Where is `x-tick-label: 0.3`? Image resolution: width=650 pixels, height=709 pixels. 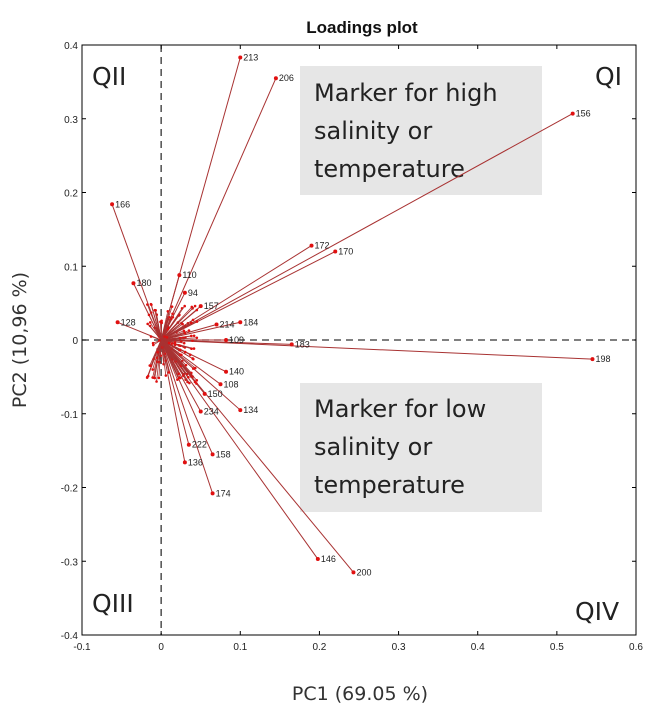
x-tick-label: 0.3 is located at coordinates (399, 647).